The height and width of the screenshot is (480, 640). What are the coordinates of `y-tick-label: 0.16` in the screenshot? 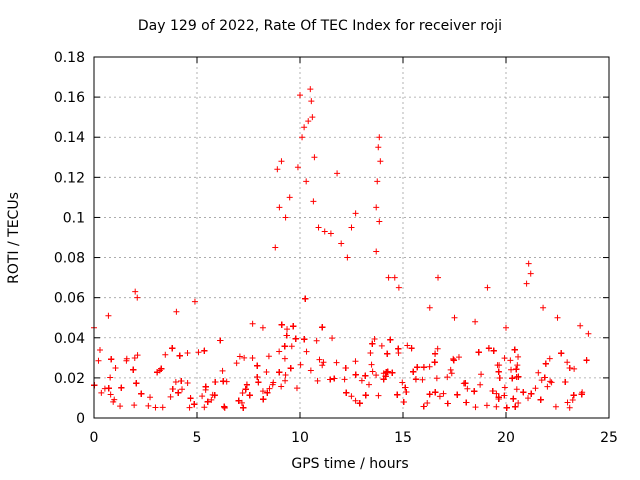 It's located at (69, 98).